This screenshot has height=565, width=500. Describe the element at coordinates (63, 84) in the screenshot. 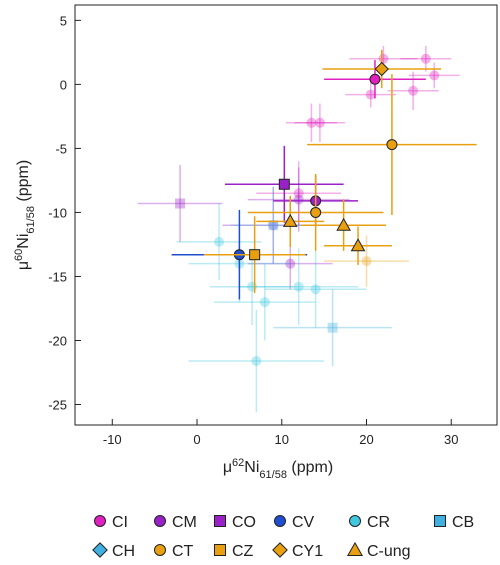

I see `y-tick-label: 0` at that location.